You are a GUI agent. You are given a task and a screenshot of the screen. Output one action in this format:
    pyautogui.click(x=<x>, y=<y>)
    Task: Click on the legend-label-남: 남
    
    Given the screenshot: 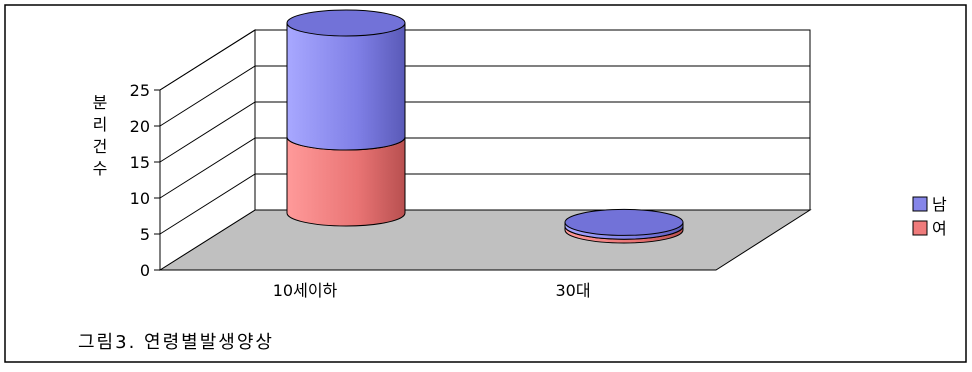 What is the action you would take?
    pyautogui.click(x=939, y=204)
    